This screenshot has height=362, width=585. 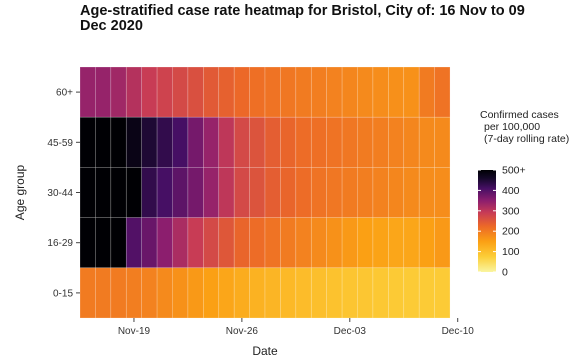 What do you see at coordinates (60, 143) in the screenshot?
I see `y-tick-label: 45-59` at bounding box center [60, 143].